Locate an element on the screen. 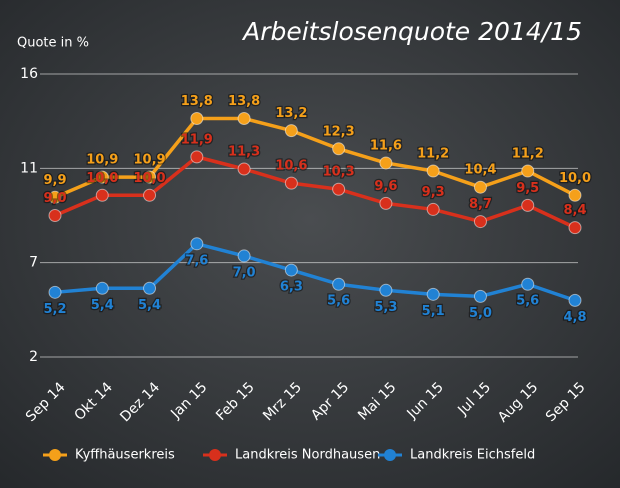 Image resolution: width=620 pixels, height=488 pixels. data-label: 9,6 is located at coordinates (385, 186).